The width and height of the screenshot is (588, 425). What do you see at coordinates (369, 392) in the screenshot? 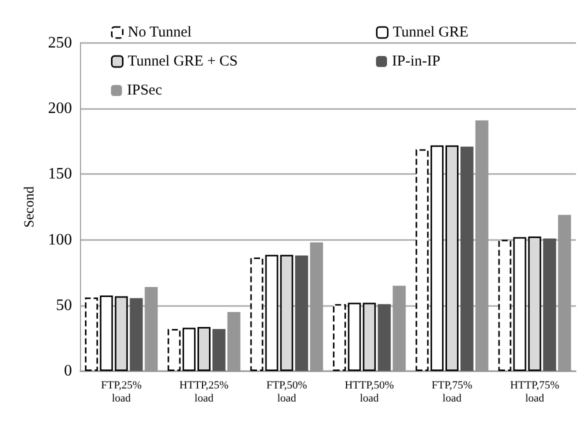
I see `x-tick-label: HTTP,50% load` at bounding box center [369, 392].